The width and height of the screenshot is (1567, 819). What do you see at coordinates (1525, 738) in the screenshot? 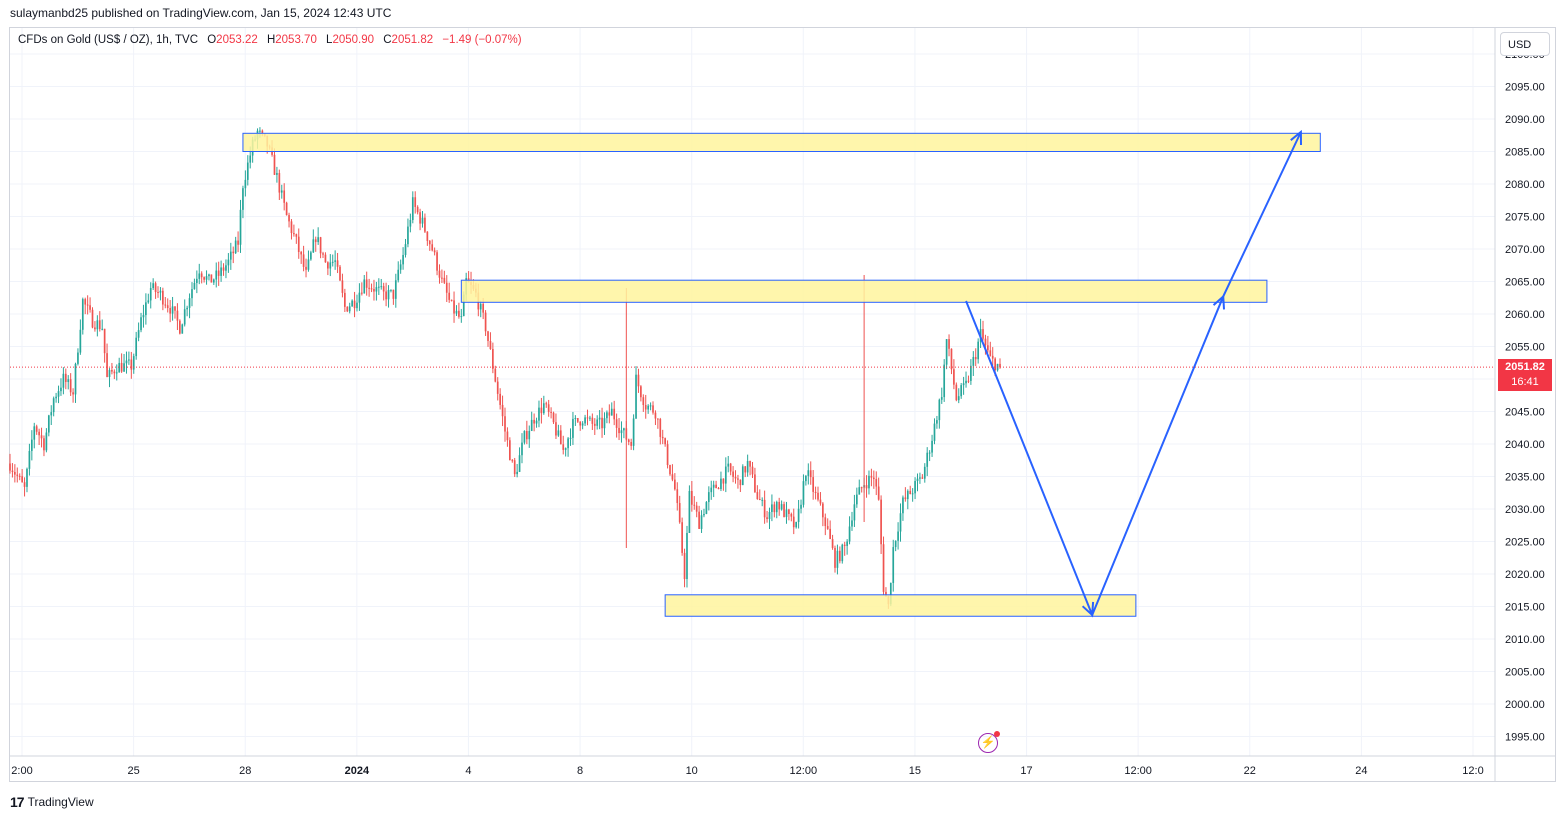
I see `y-tick-label: 1995.00` at bounding box center [1525, 738].